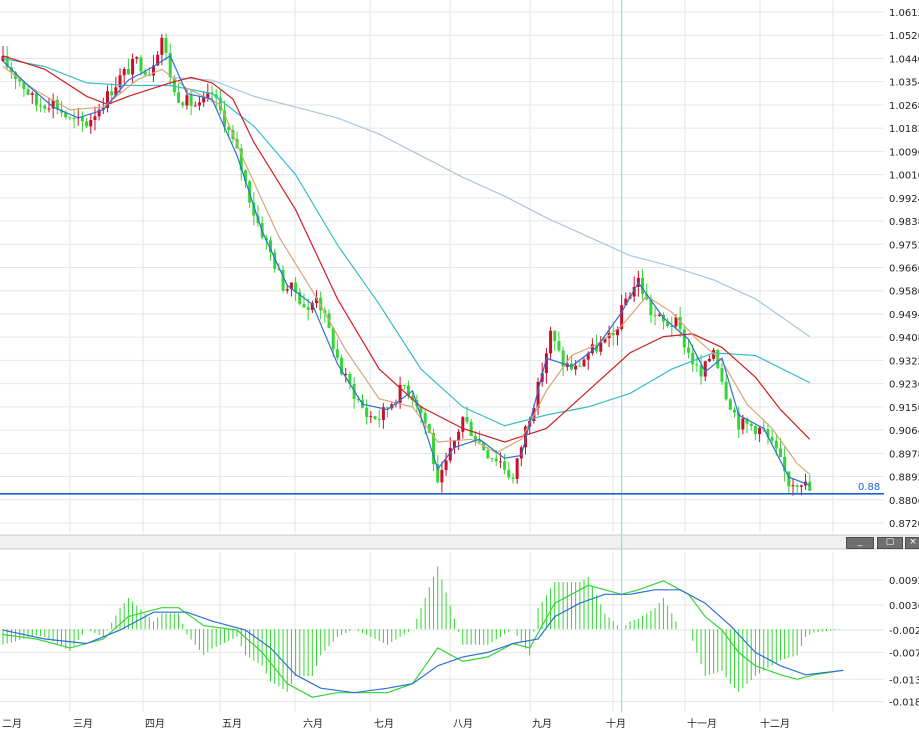  What do you see at coordinates (12, 724) in the screenshot?
I see `month-tick-label: 二月` at bounding box center [12, 724].